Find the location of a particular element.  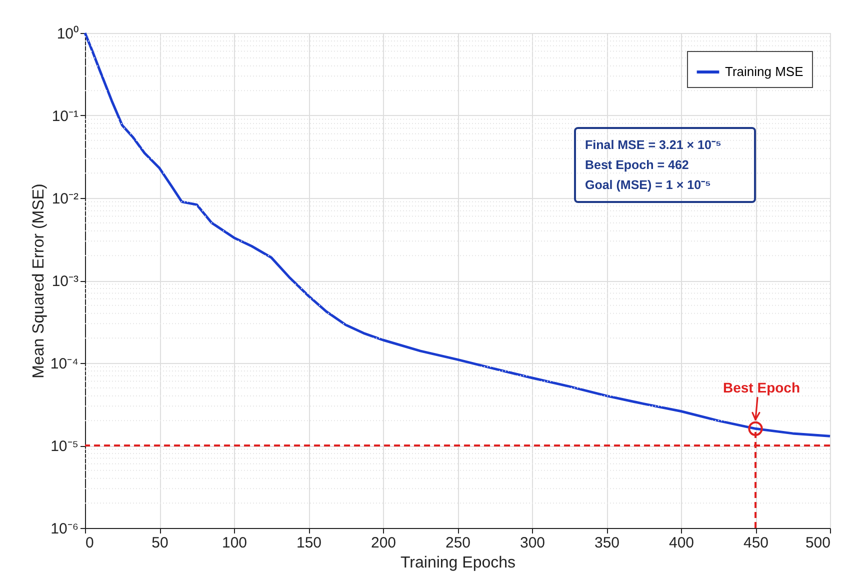

annotation: Best Epoch = 462 is located at coordinates (637, 165).